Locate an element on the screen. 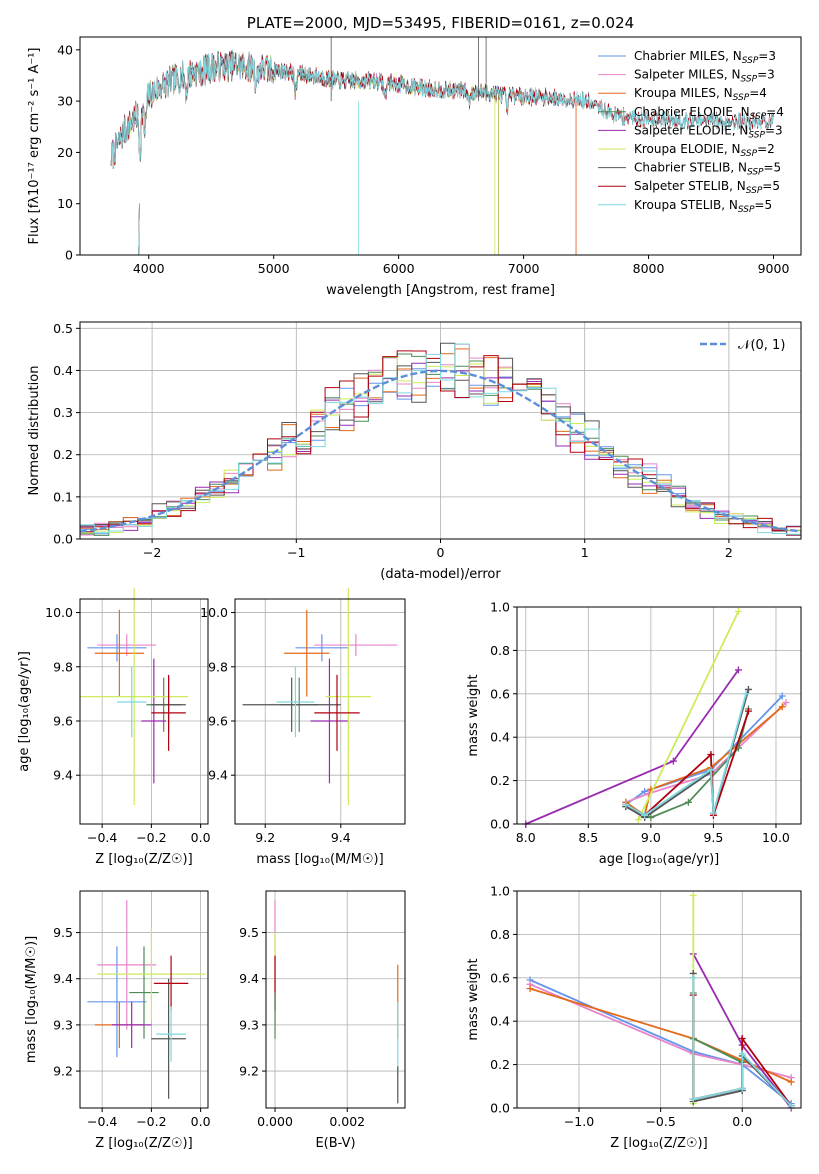 The height and width of the screenshot is (1174, 819). y-tick-label: 9.6 is located at coordinates (218, 720).